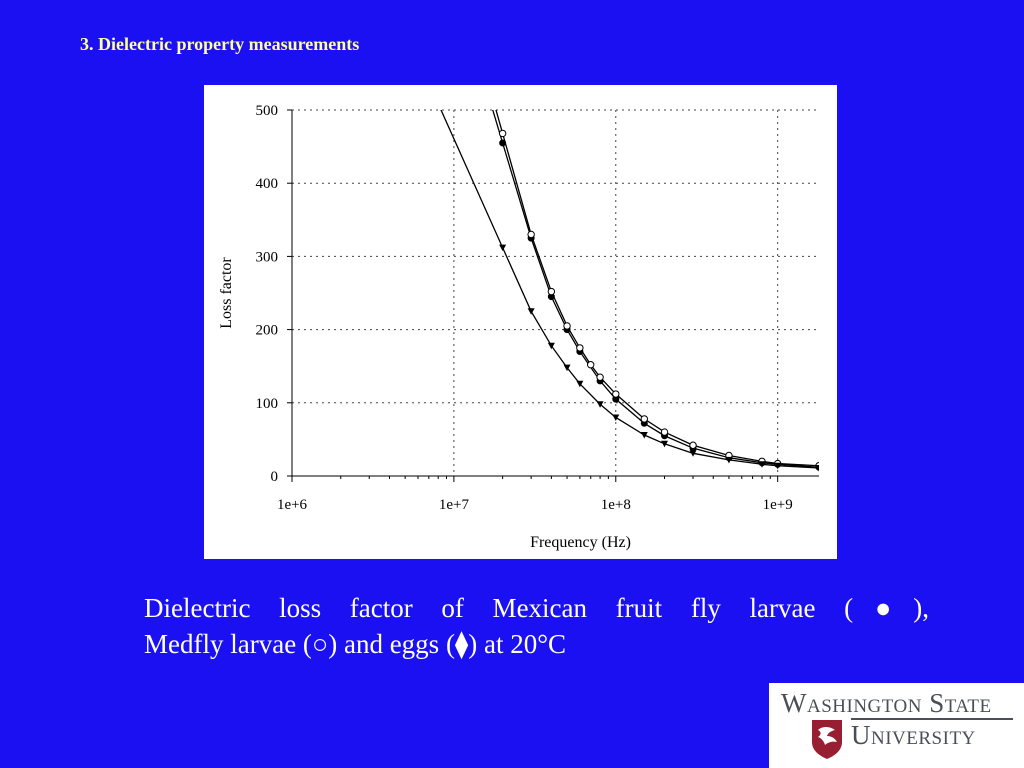 Image resolution: width=1024 pixels, height=768 pixels. I want to click on y-tick-label-2: 200, so click(267, 331).